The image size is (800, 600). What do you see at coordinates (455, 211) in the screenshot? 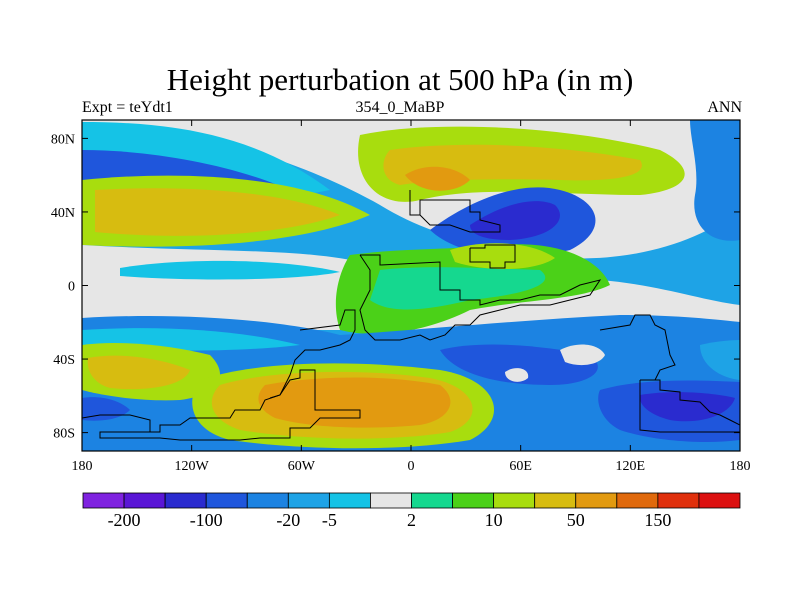
I see `north-continent-outline` at bounding box center [455, 211].